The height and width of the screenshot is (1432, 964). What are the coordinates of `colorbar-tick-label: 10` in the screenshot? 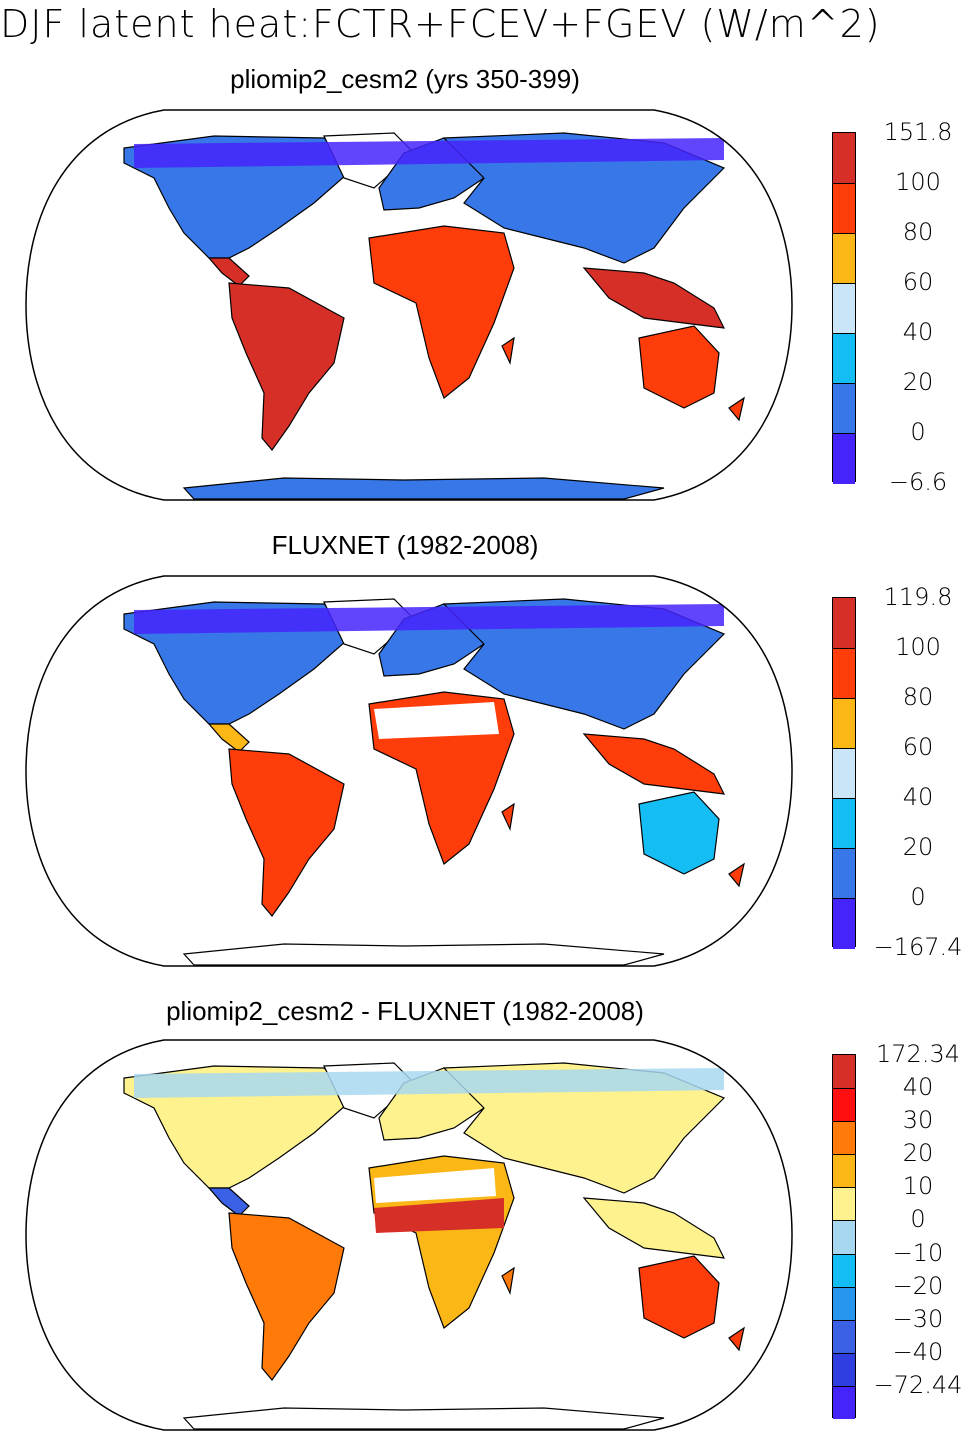 It's located at (918, 1186).